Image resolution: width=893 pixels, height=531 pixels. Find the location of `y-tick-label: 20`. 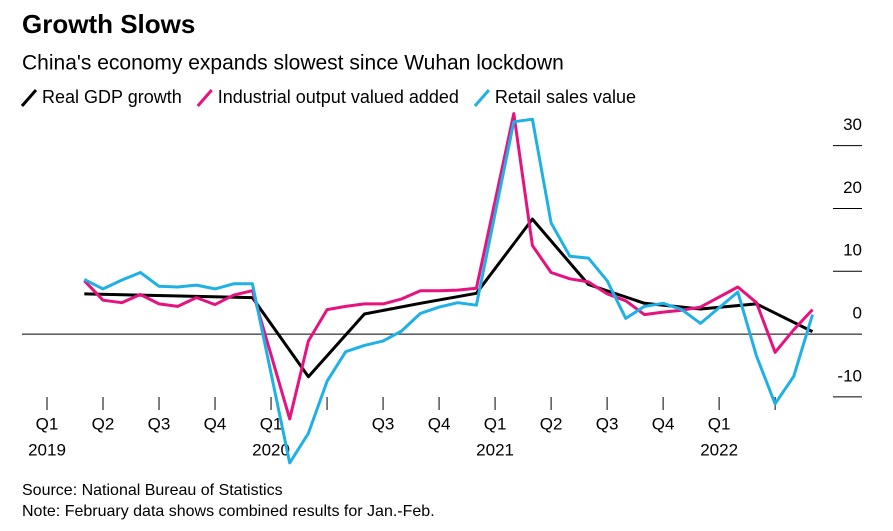

y-tick-label: 20 is located at coordinates (852, 187).